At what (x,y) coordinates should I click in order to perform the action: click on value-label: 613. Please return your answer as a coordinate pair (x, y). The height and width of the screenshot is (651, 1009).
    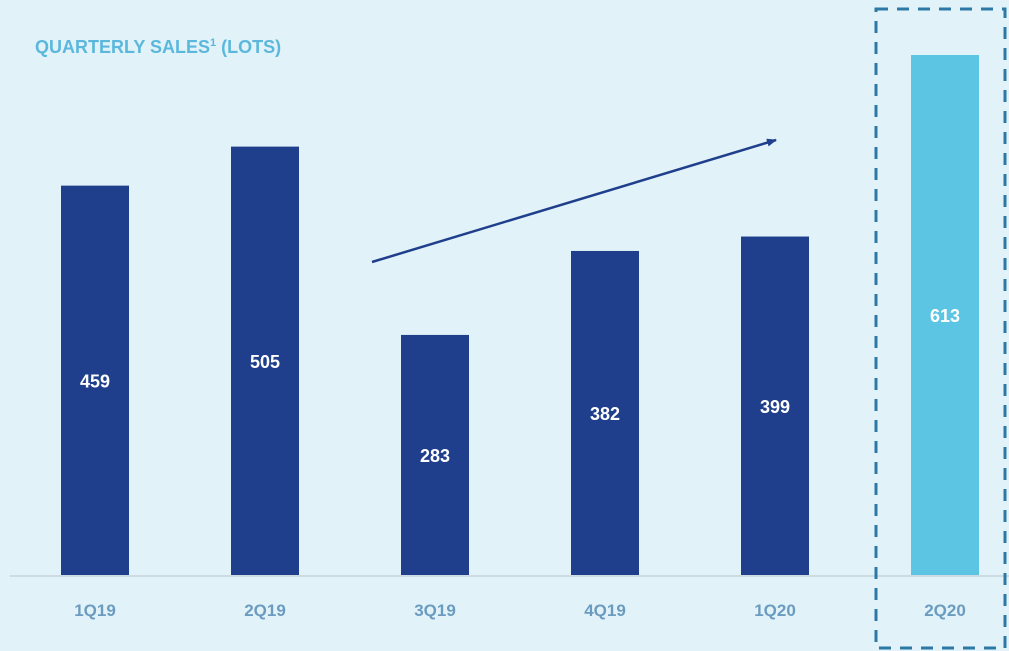
    Looking at the image, I should click on (945, 316).